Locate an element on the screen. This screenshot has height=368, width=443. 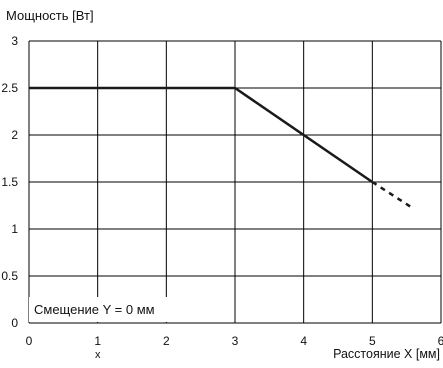
annotation-box: Смещение Y = 0 мм is located at coordinates (98, 309).